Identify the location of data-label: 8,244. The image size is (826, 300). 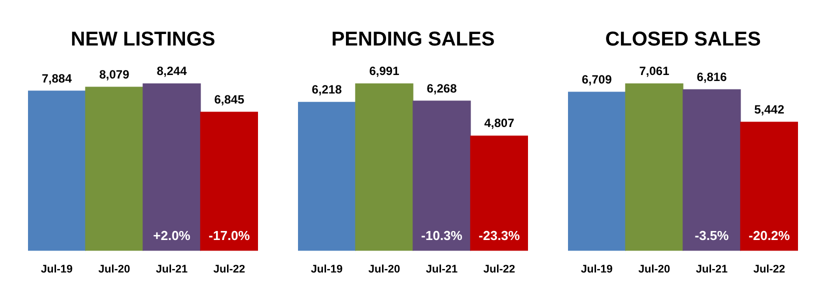
(172, 71).